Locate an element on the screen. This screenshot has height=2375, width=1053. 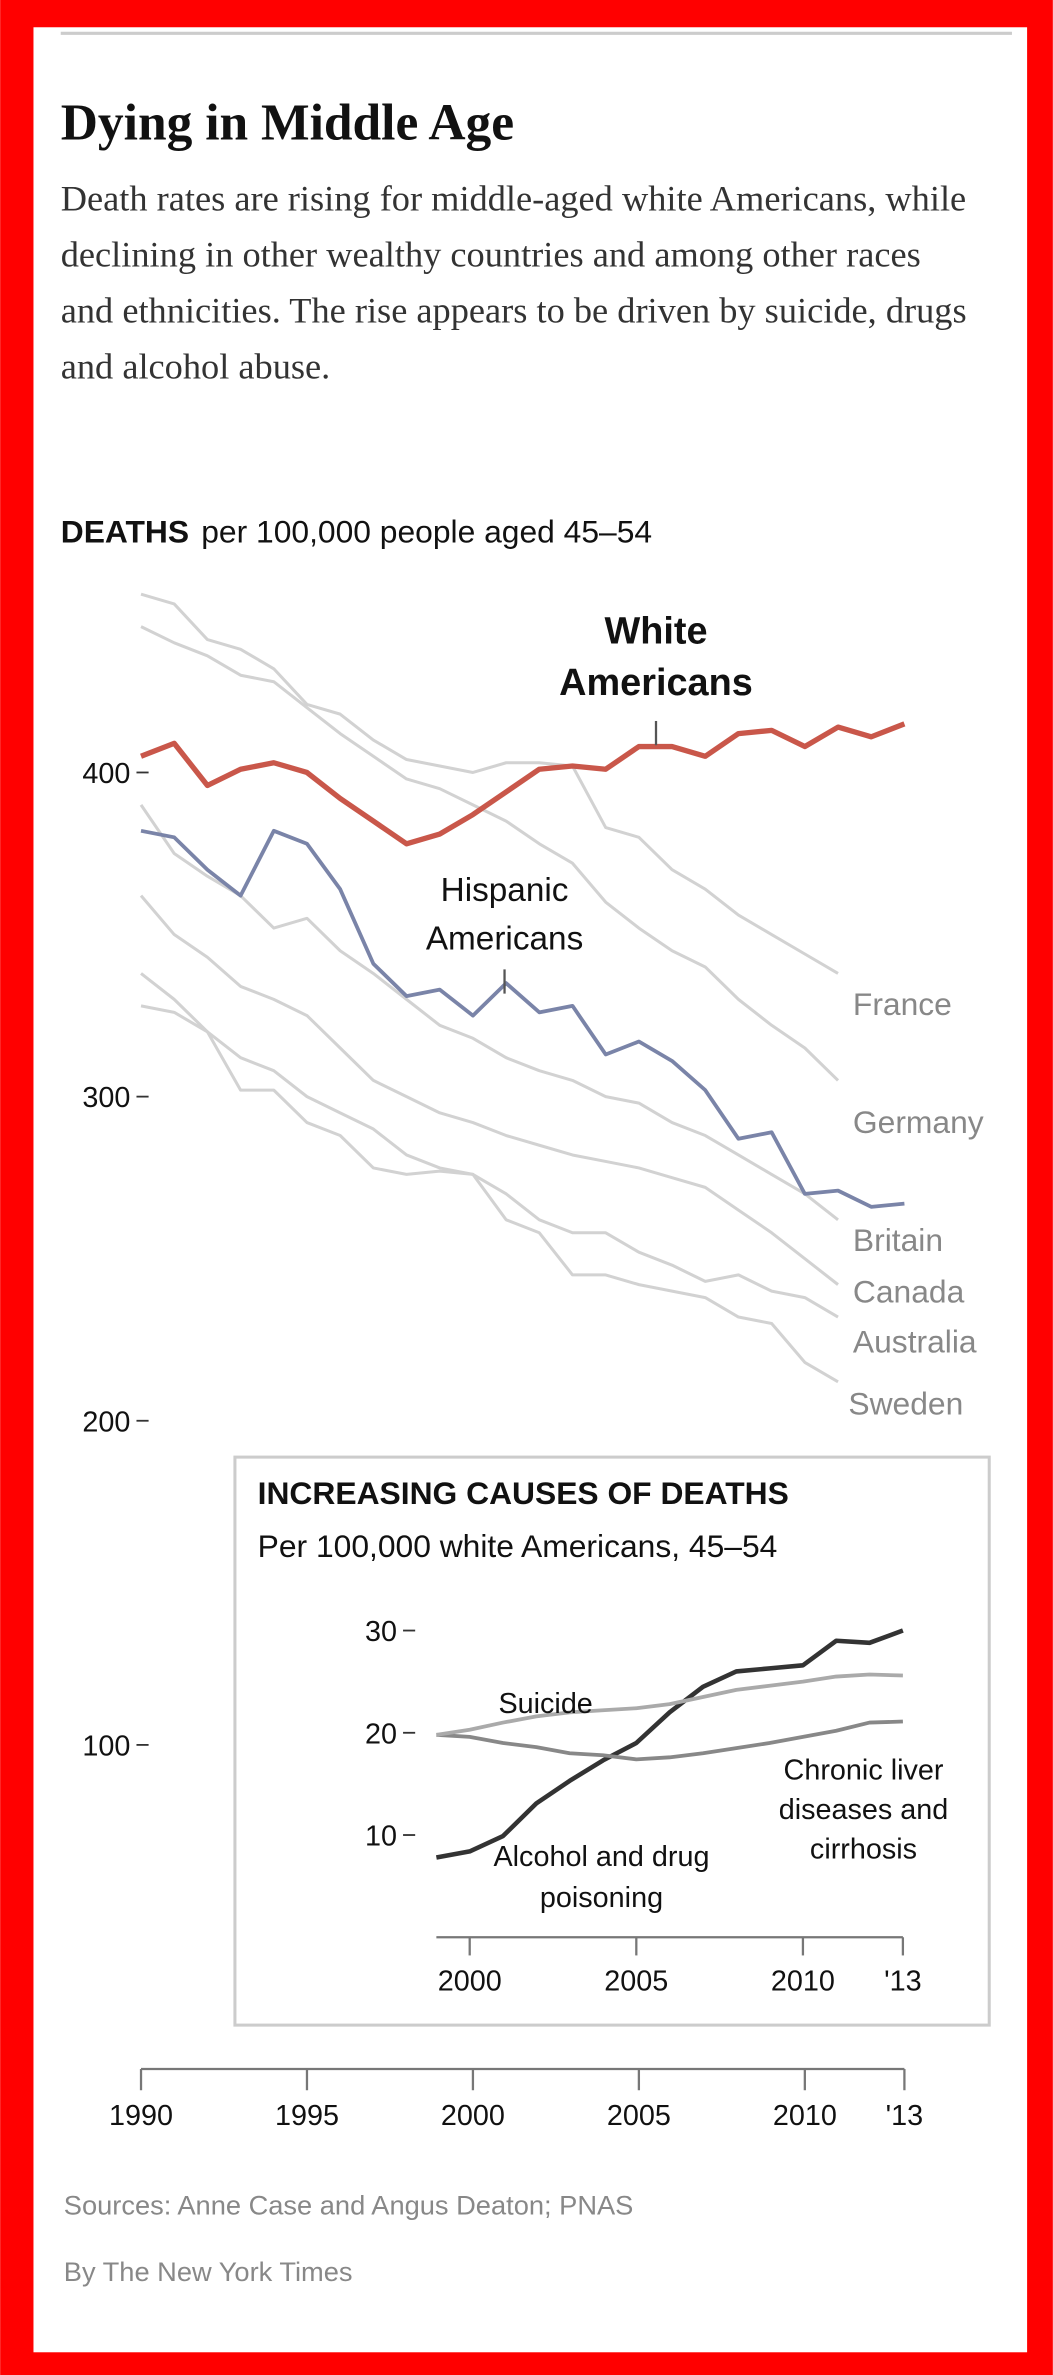
x-tick-label: 1995 is located at coordinates (307, 2116).